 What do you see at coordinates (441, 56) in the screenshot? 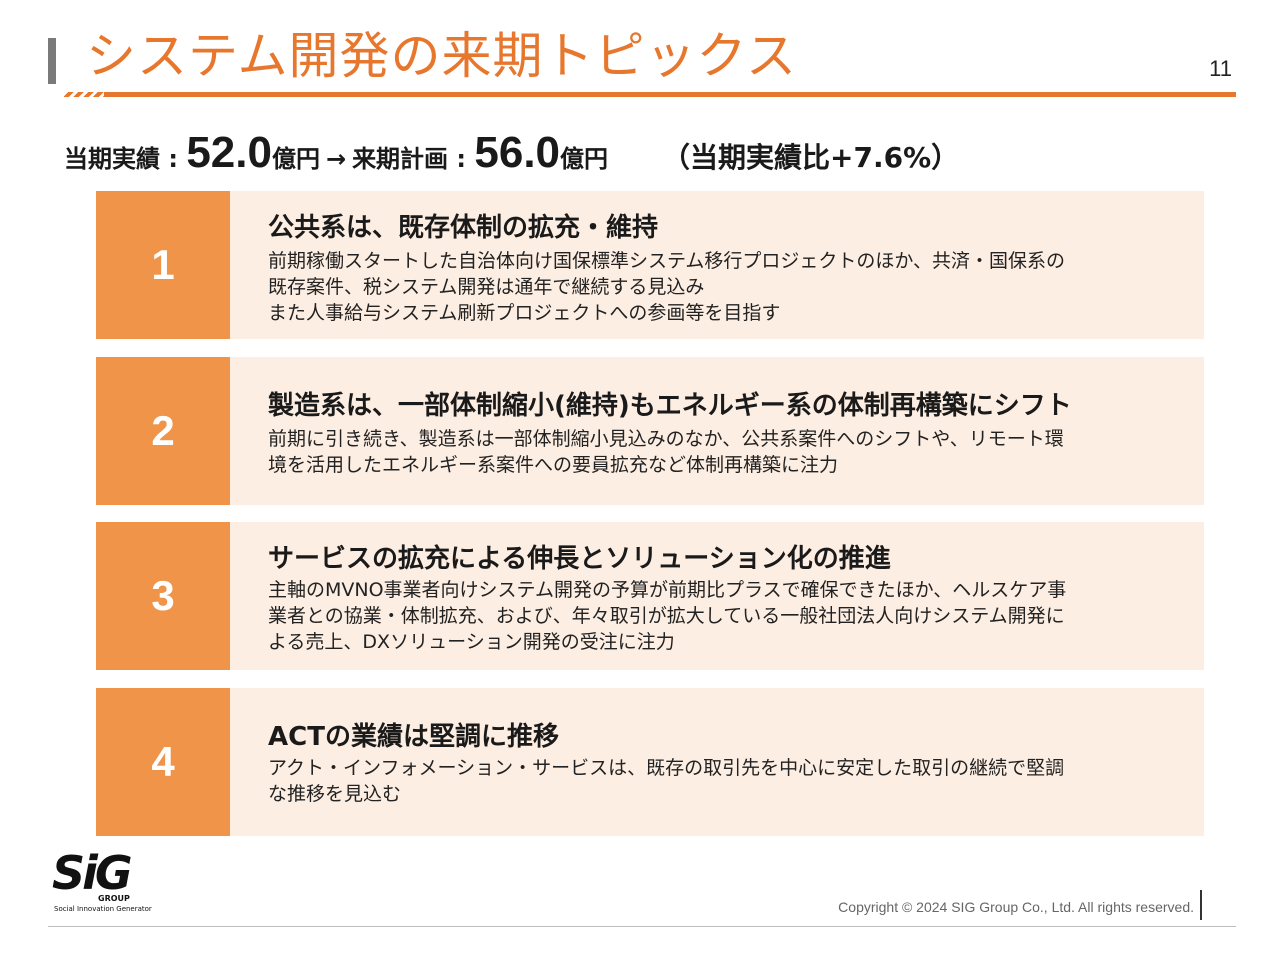
I see `page-title: システム開発の来期トピックス` at bounding box center [441, 56].